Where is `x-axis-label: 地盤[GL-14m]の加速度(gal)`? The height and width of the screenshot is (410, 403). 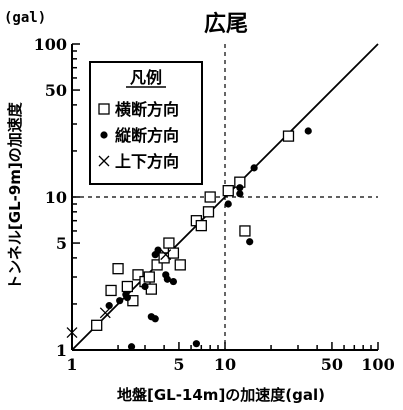 x-axis-label: 地盤[GL-14m]の加速度(gal) is located at coordinates (221, 395).